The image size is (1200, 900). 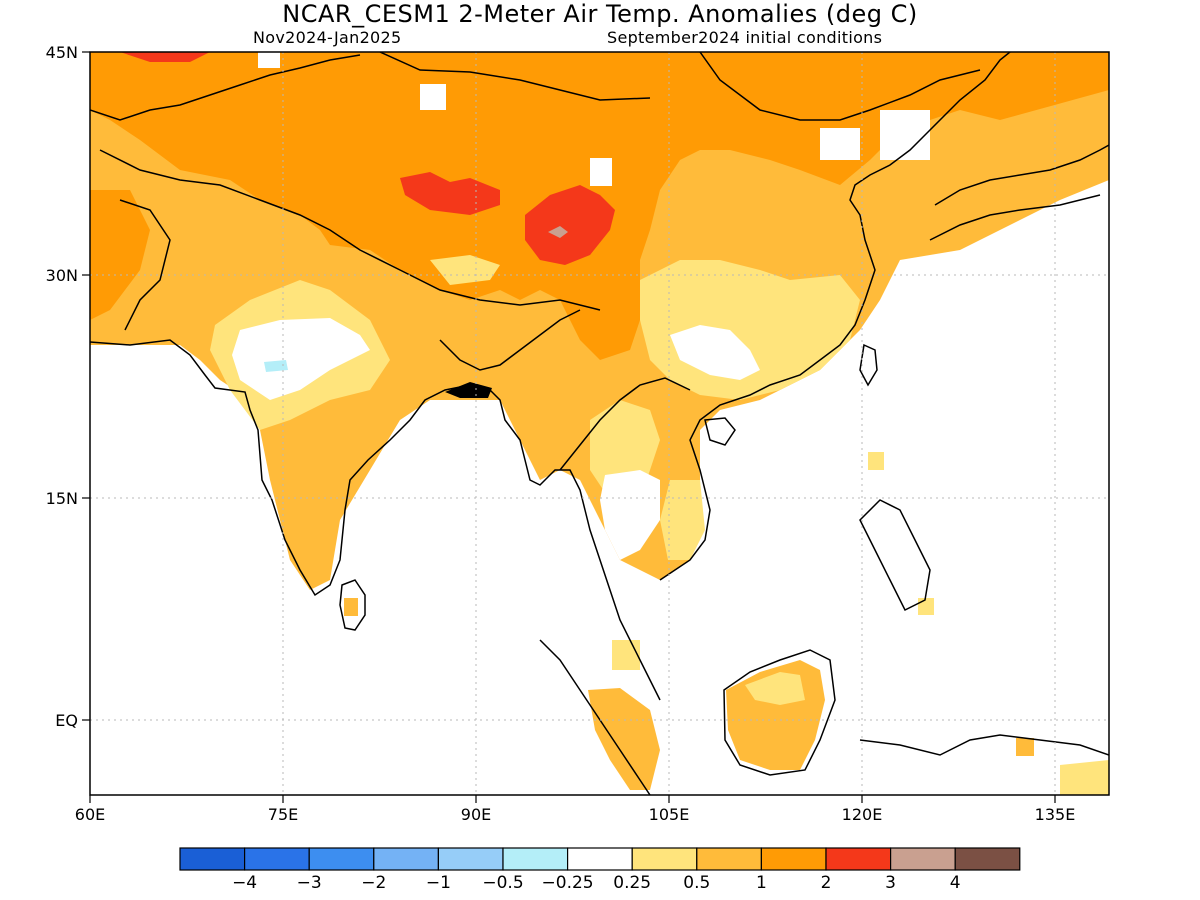 What do you see at coordinates (745, 37) in the screenshot?
I see `initial-conditions-label: September2024 initial conditions` at bounding box center [745, 37].